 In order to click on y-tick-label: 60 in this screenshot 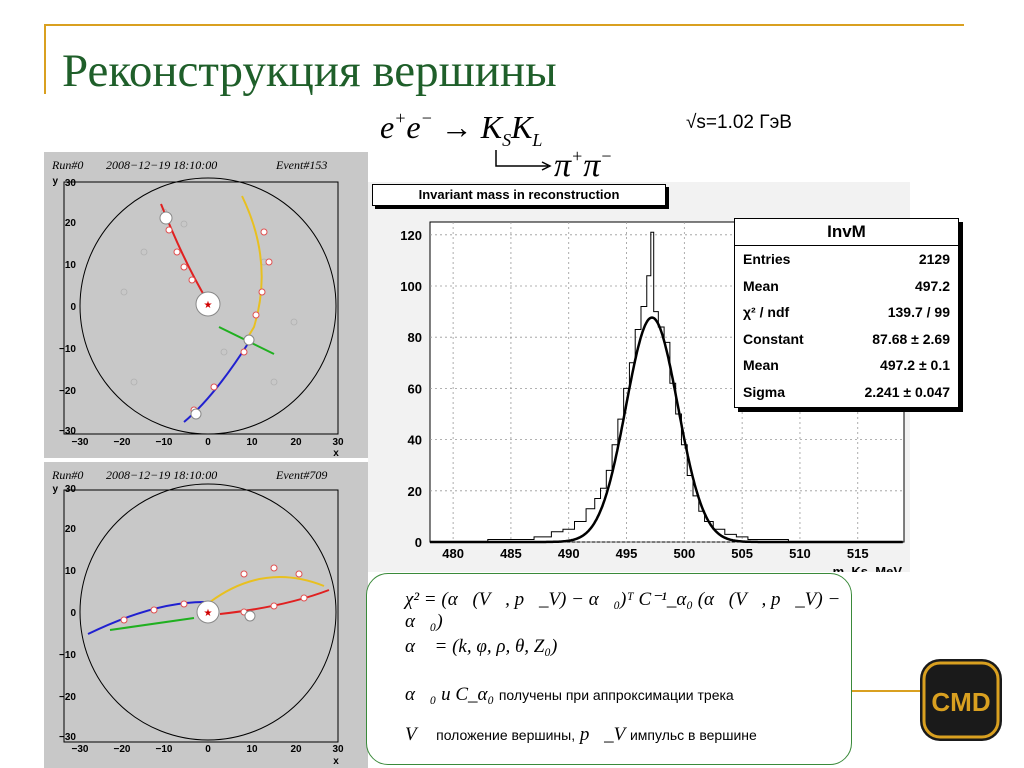, I will do `click(415, 388)`.